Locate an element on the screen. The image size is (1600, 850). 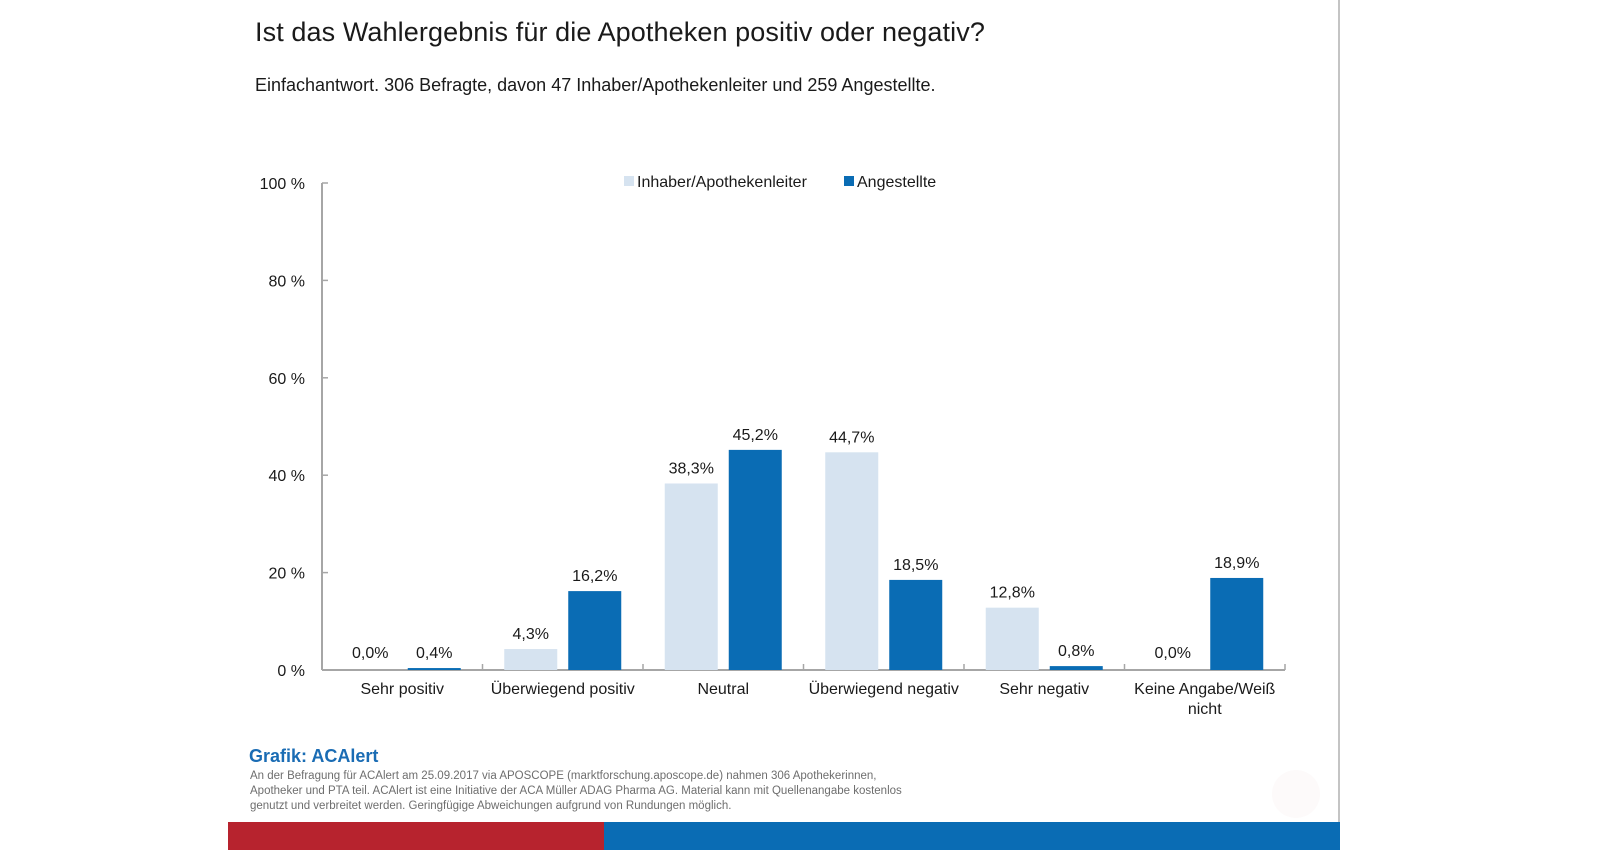
legend-swatch-inhaber is located at coordinates (629, 181).